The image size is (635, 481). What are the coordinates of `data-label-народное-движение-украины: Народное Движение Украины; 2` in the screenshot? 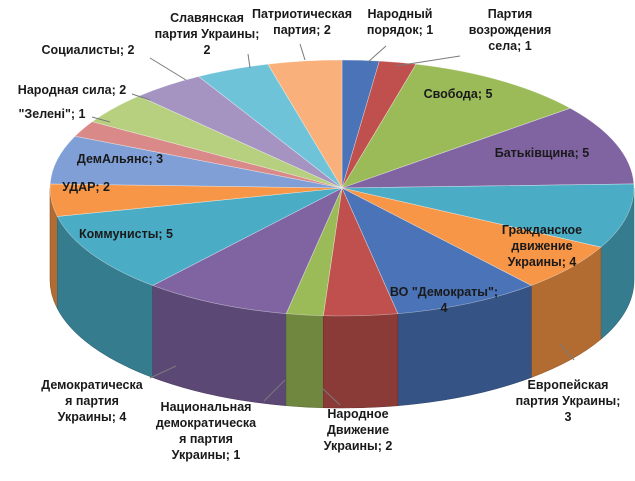 It's located at (358, 430).